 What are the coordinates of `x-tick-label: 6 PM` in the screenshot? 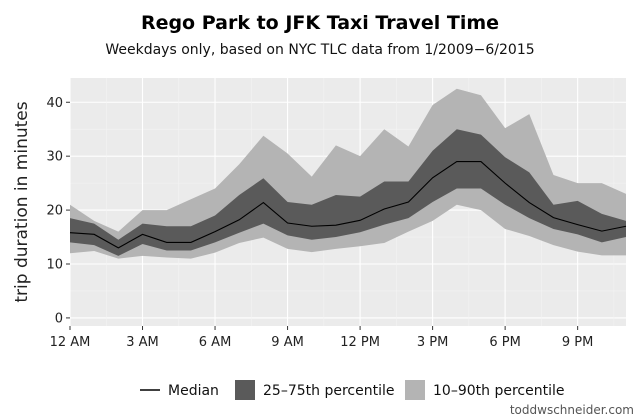 It's located at (504, 342).